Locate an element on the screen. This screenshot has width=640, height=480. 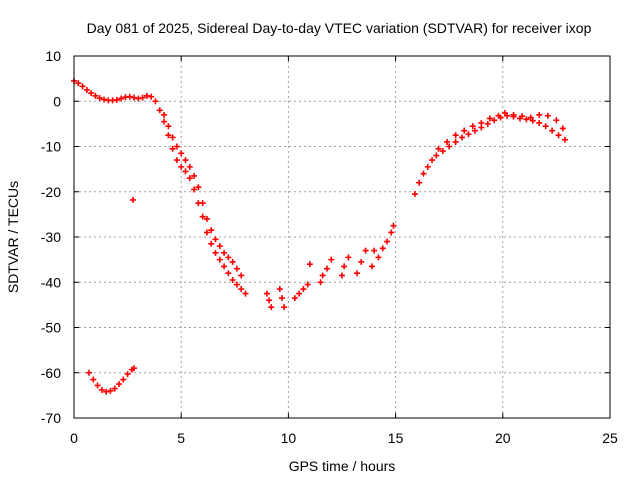
series-main-arc is located at coordinates (160, 187).